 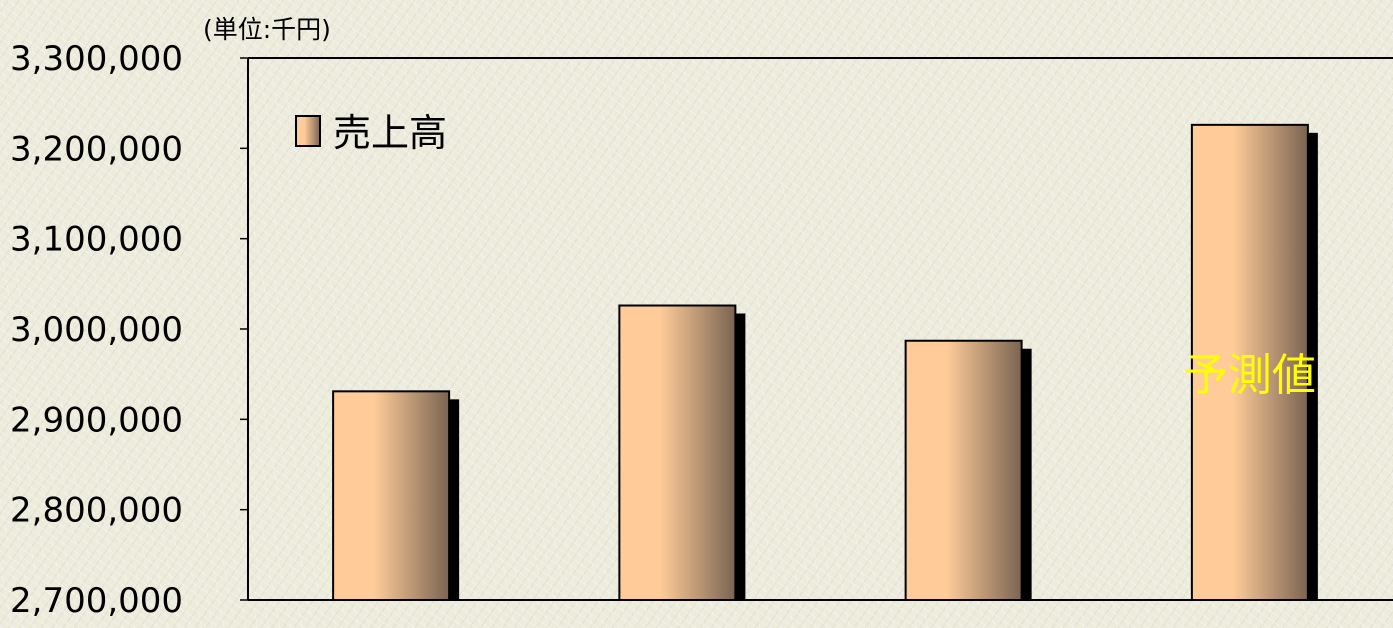 What do you see at coordinates (96, 59) in the screenshot?
I see `y-tick-label: 3,300,000` at bounding box center [96, 59].